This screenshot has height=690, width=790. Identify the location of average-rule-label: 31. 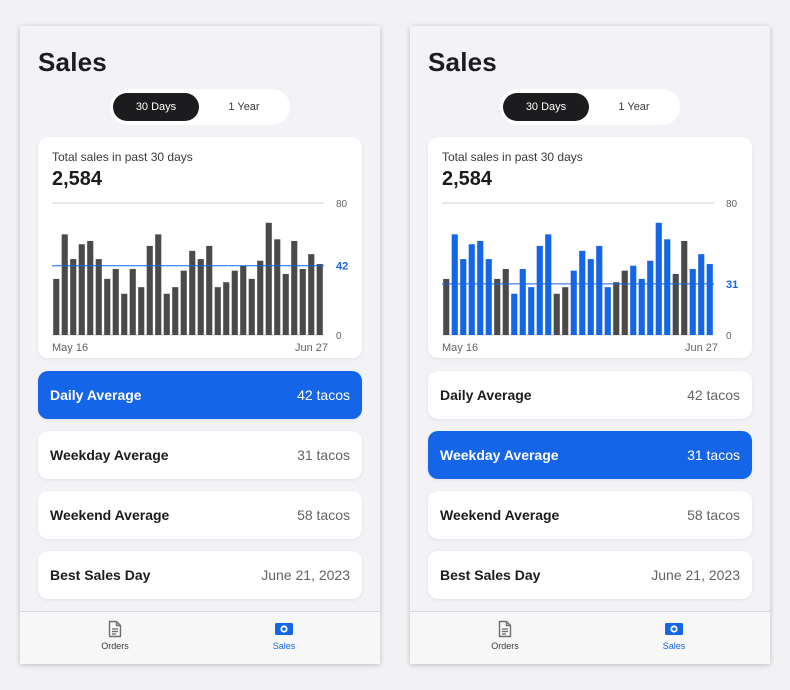
(732, 285).